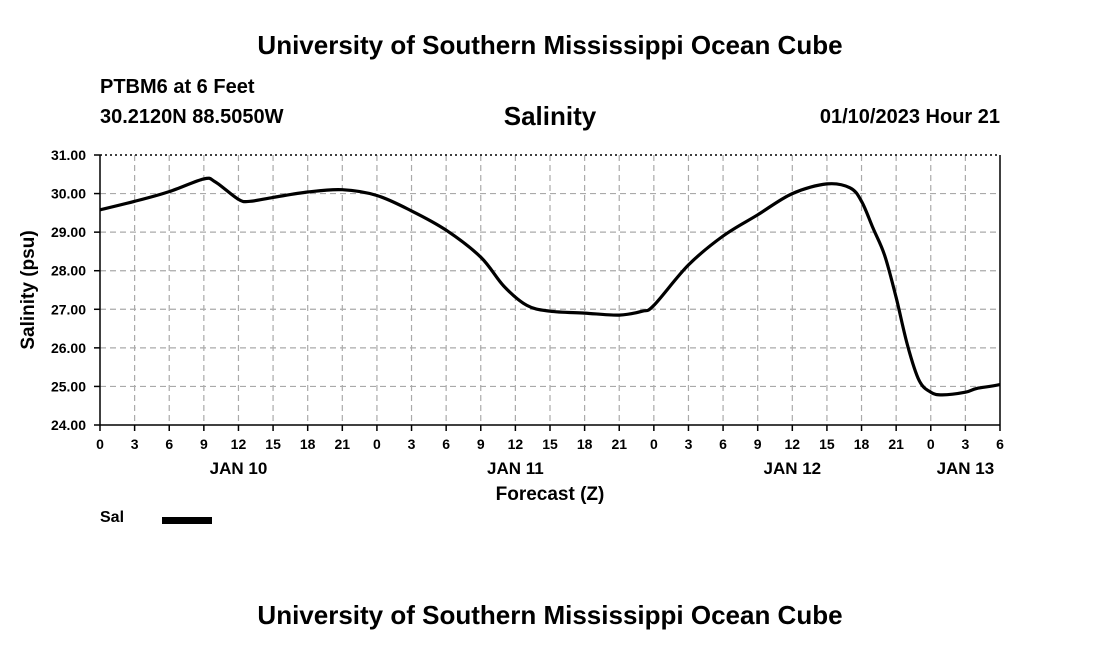 Image resolution: width=1100 pixels, height=650 pixels. I want to click on station-name: PTBM6 at 6 Feet, so click(177, 87).